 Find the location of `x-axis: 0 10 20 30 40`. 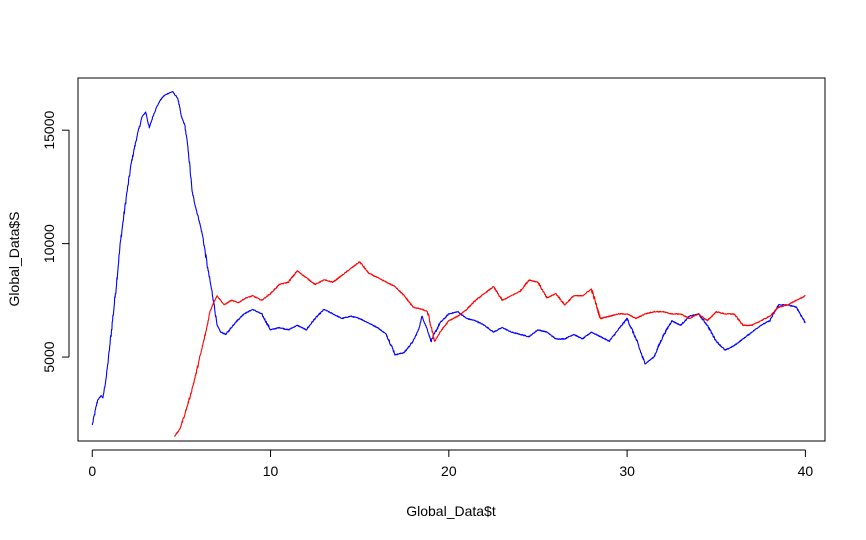

x-axis: 0 10 20 30 40 is located at coordinates (451, 464).